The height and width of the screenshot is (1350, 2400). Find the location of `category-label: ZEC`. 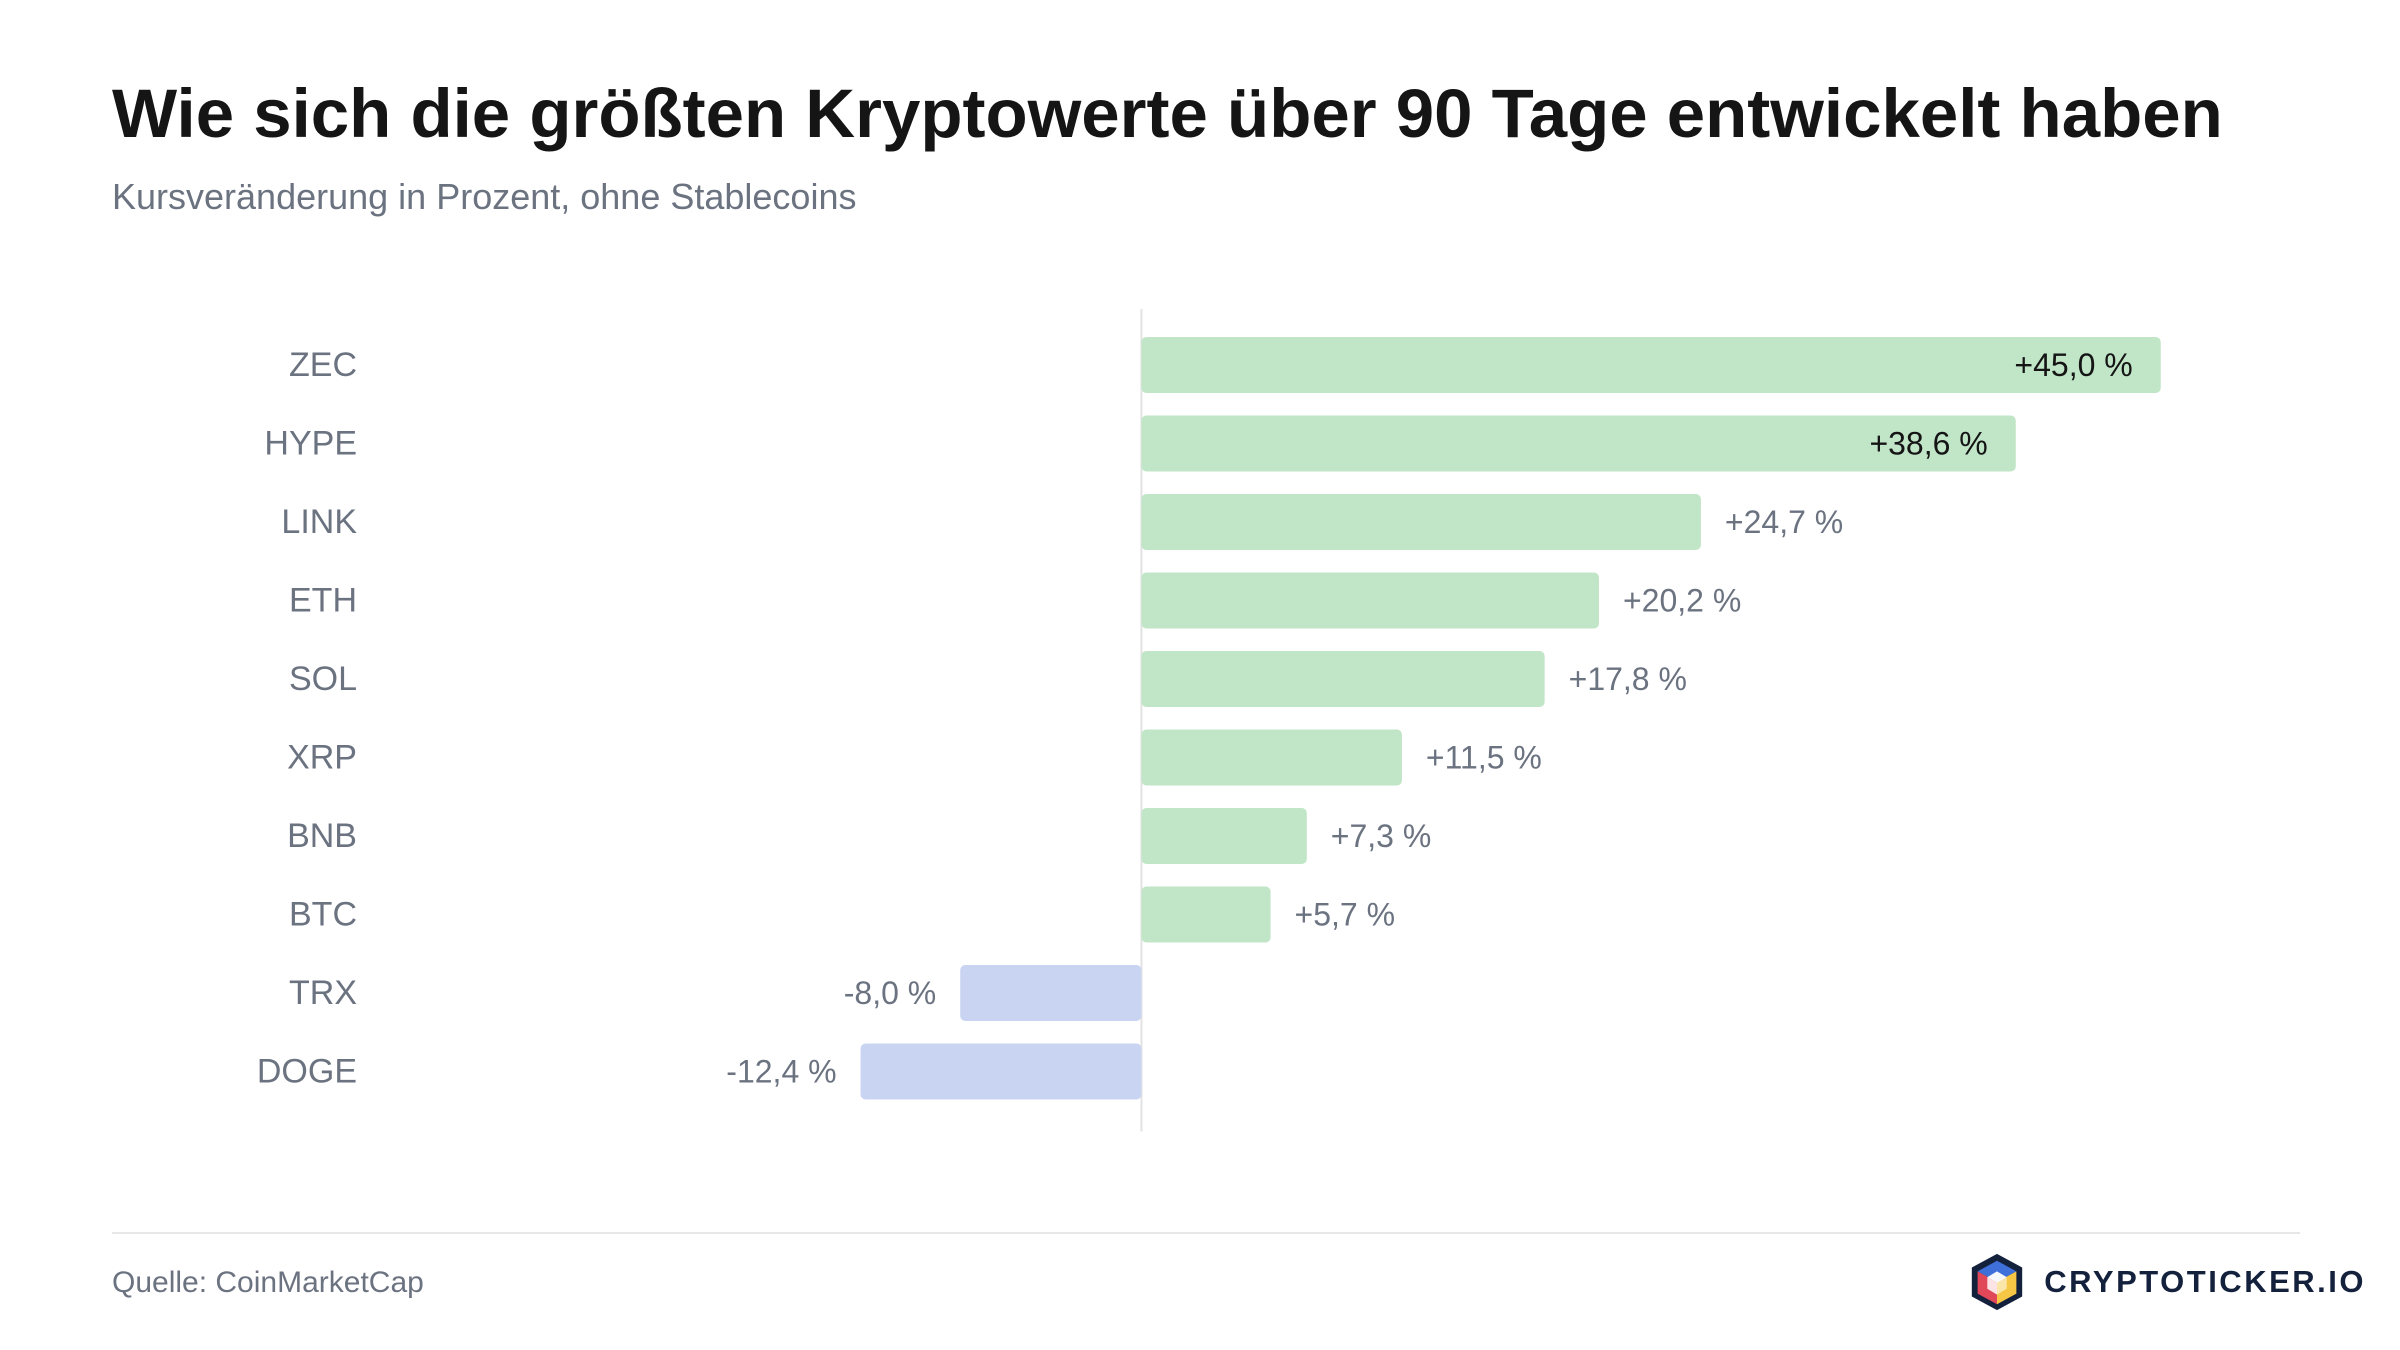

category-label: ZEC is located at coordinates (323, 365).